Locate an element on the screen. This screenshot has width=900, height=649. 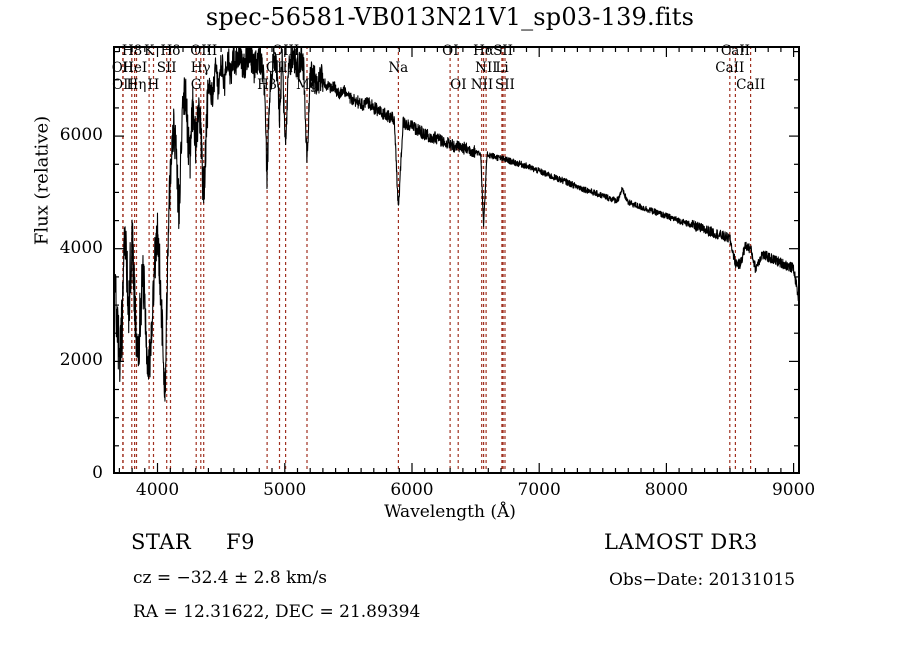
line-label-h: Hα is located at coordinates (483, 51).